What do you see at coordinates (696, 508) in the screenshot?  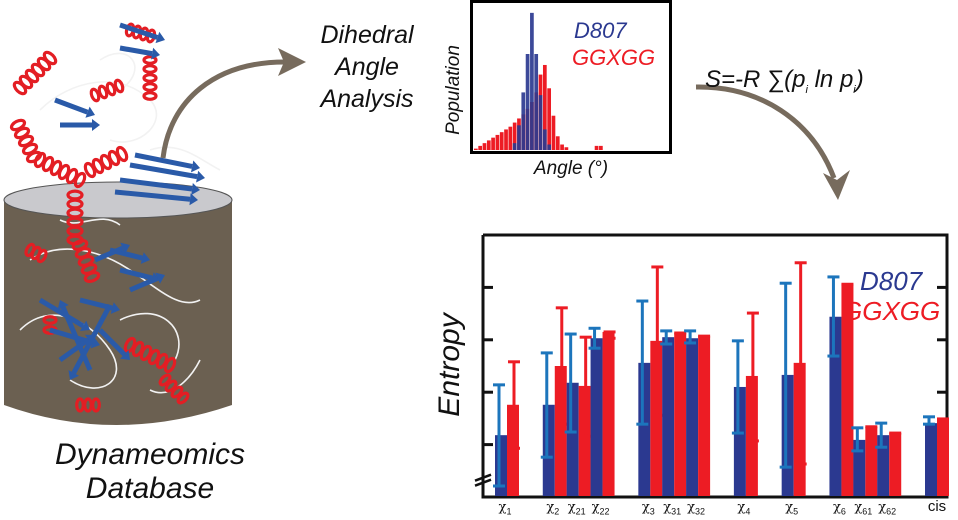 I see `x-tick-label: χ32` at bounding box center [696, 508].